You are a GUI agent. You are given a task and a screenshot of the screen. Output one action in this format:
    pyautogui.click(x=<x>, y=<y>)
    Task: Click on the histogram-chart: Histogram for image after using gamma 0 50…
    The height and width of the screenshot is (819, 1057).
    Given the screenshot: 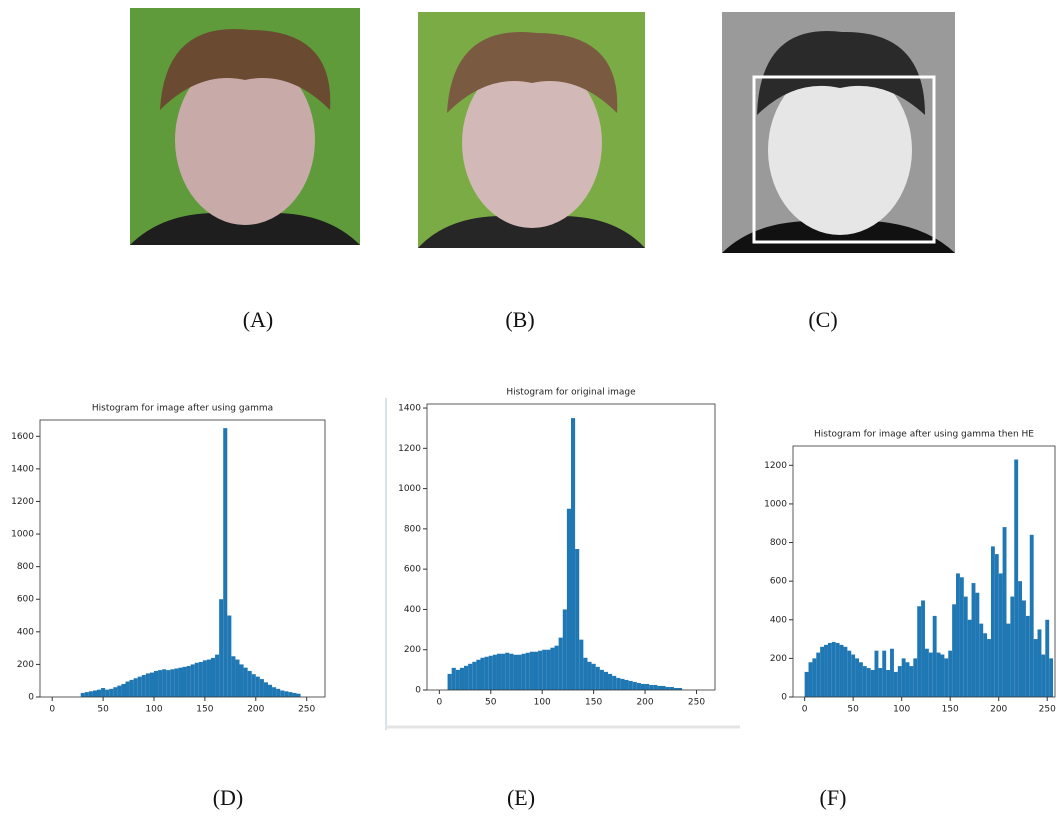 What is the action you would take?
    pyautogui.click(x=168, y=559)
    